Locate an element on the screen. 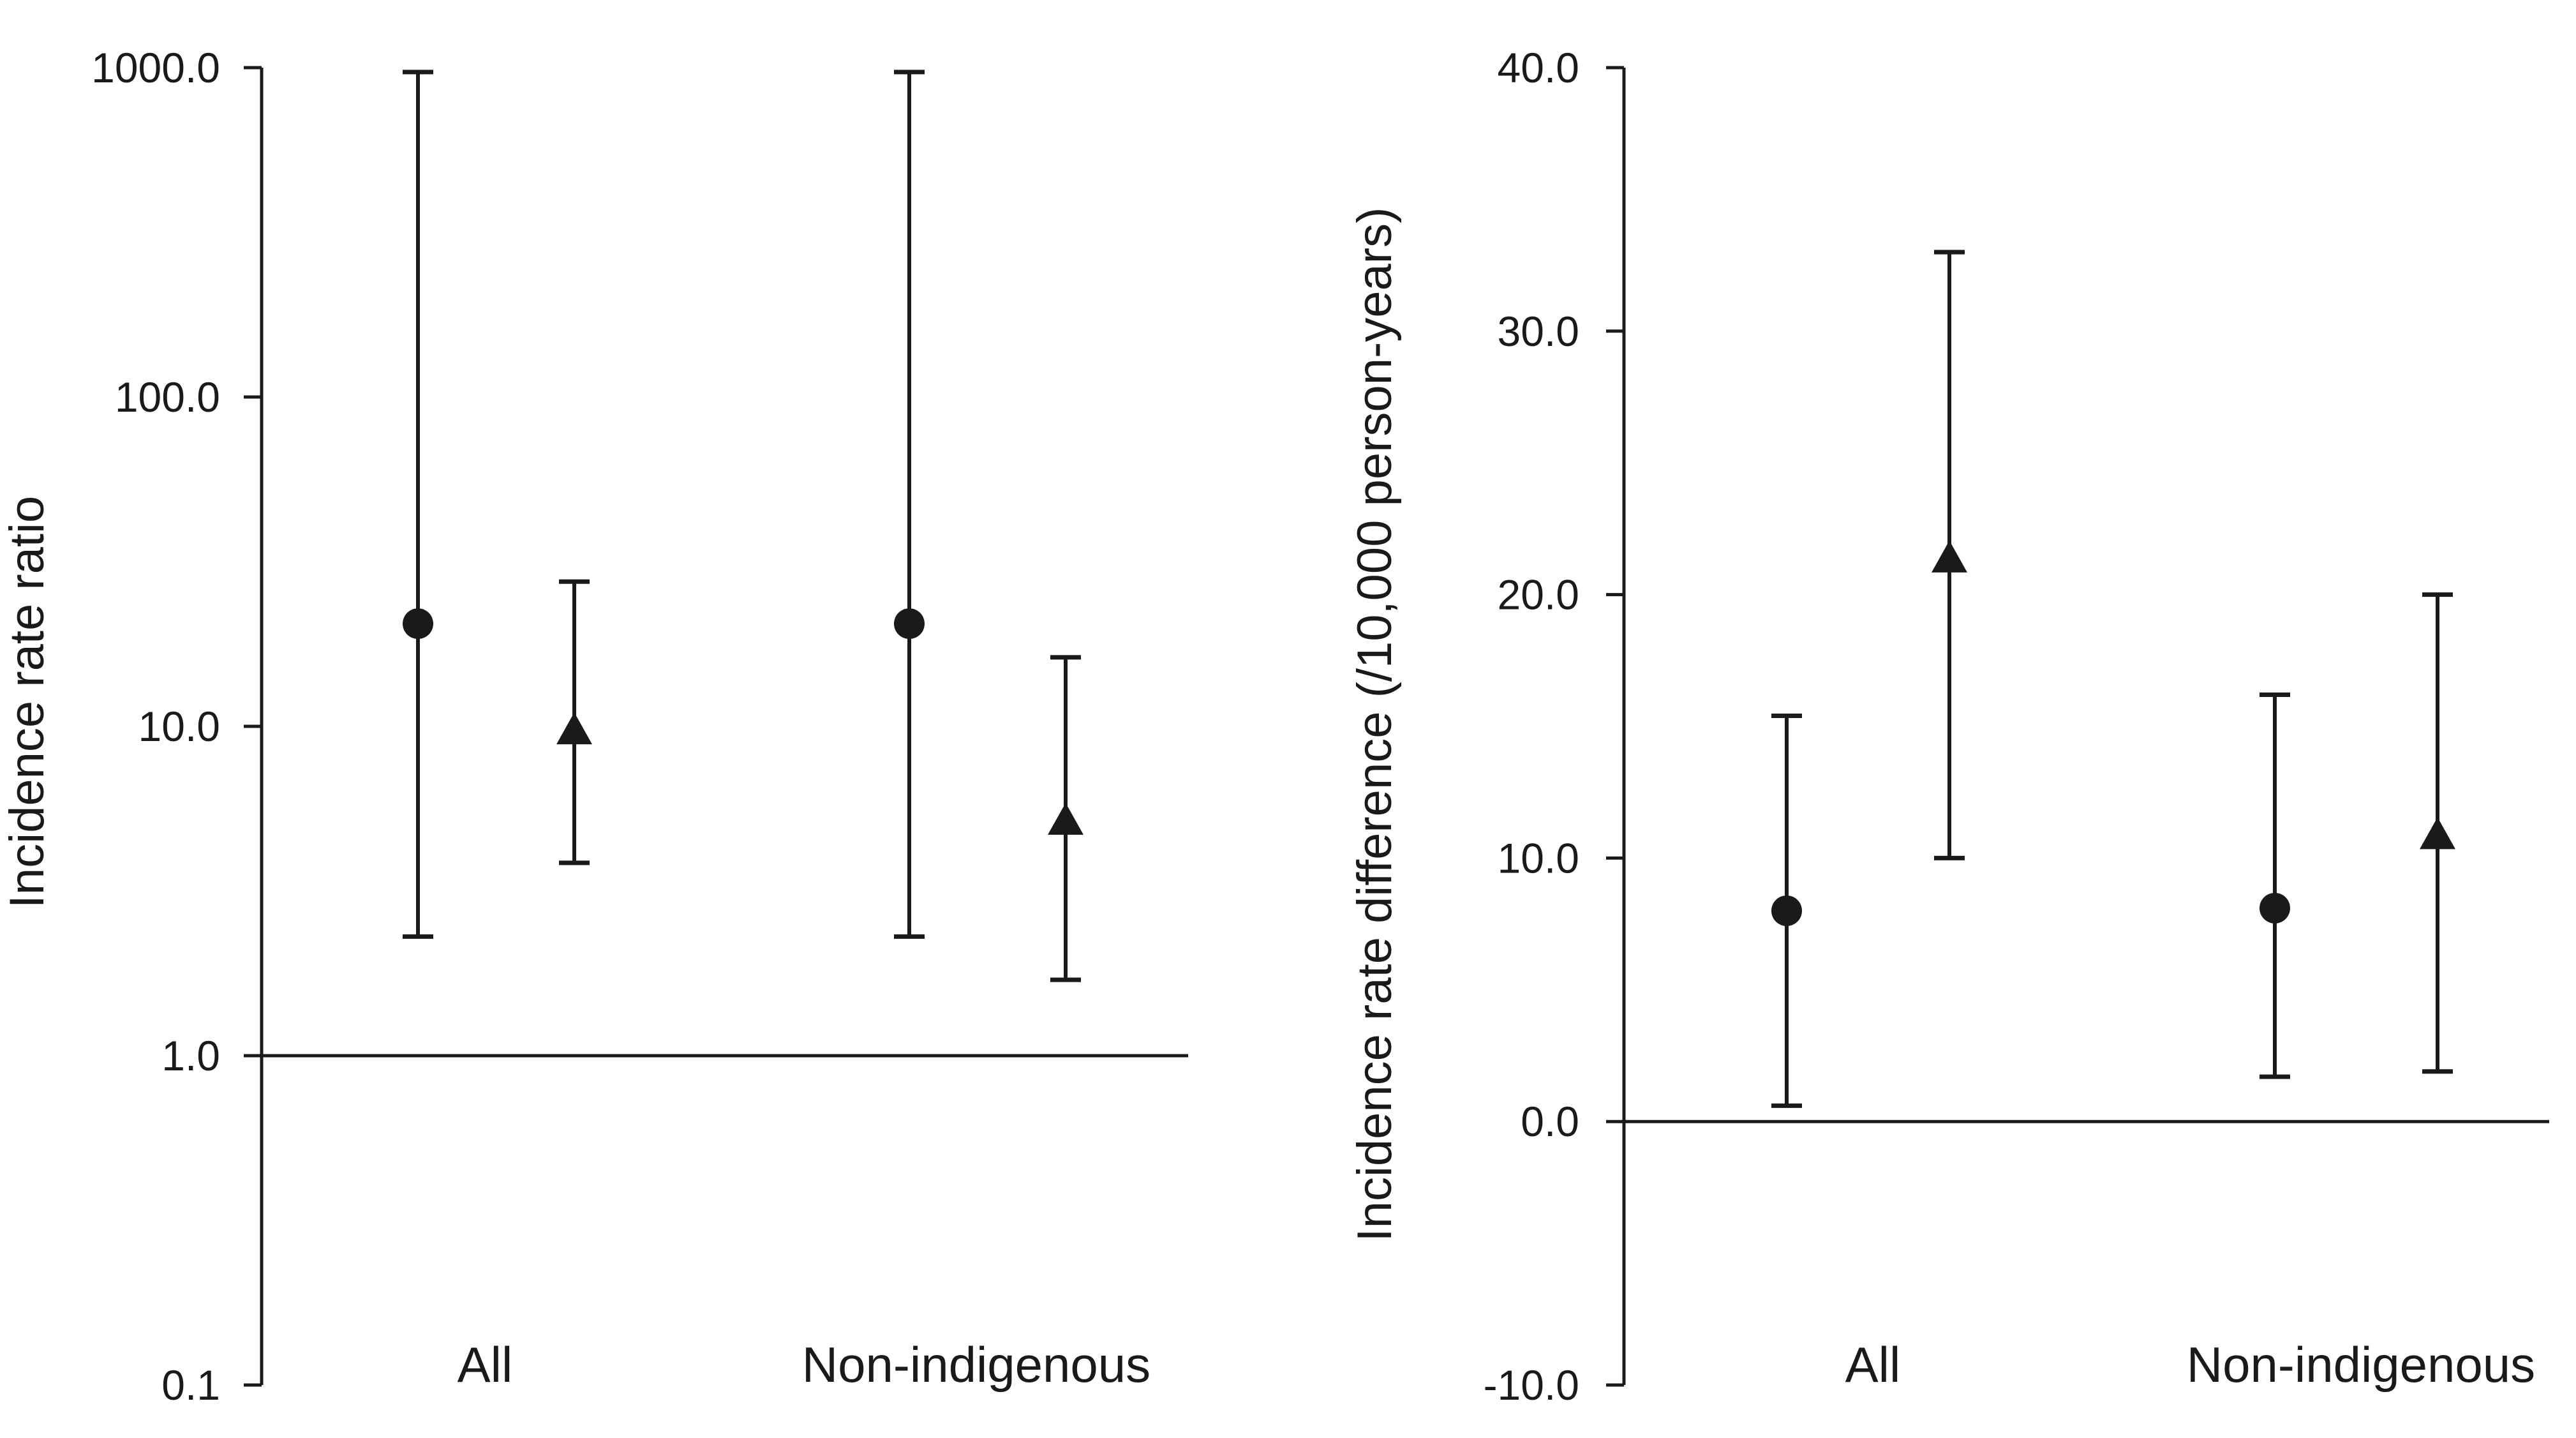 The height and width of the screenshot is (1438, 2576). y-tick-label: 40.0 is located at coordinates (1538, 67).